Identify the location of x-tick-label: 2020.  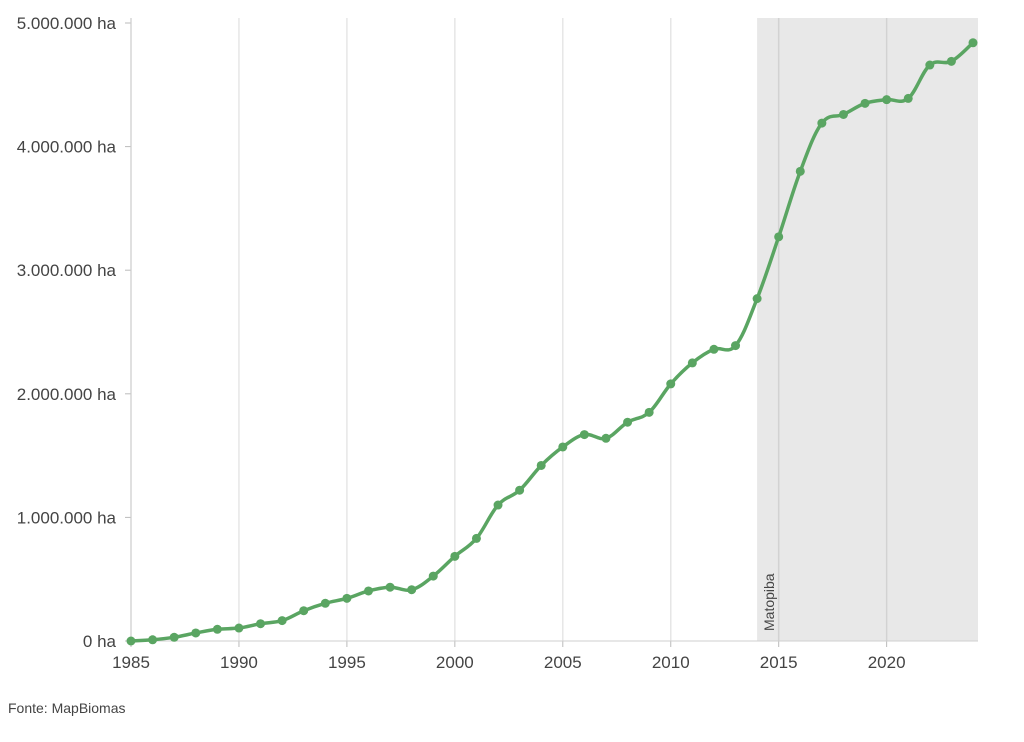
(887, 662).